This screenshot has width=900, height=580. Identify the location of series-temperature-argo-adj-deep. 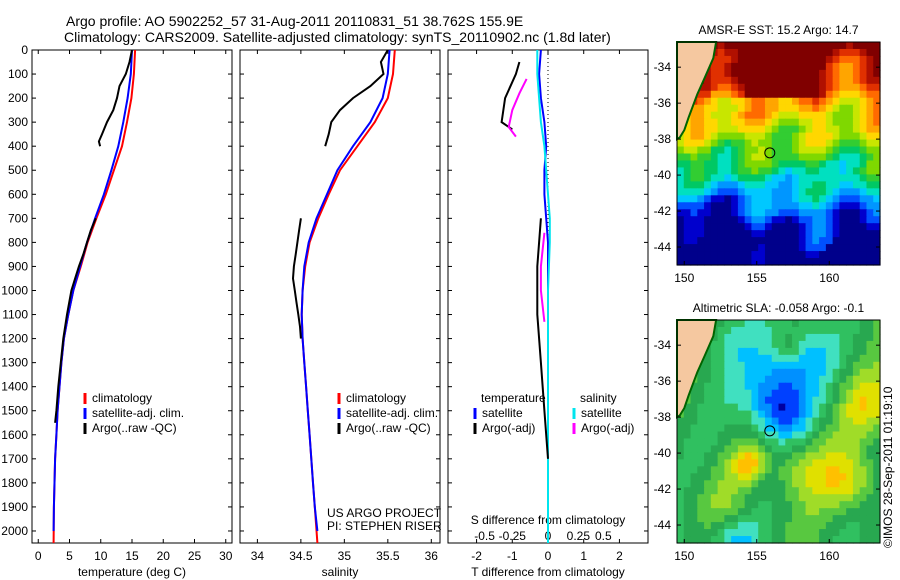
(542, 338).